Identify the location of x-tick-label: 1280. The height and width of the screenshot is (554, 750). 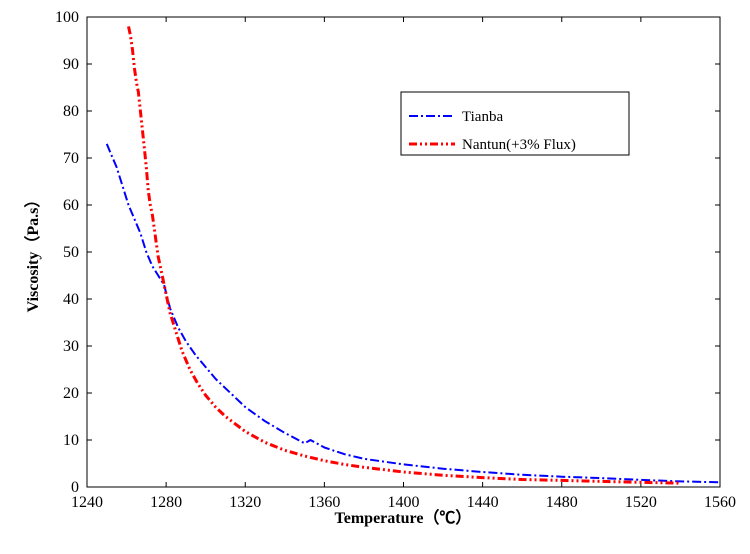
(166, 502).